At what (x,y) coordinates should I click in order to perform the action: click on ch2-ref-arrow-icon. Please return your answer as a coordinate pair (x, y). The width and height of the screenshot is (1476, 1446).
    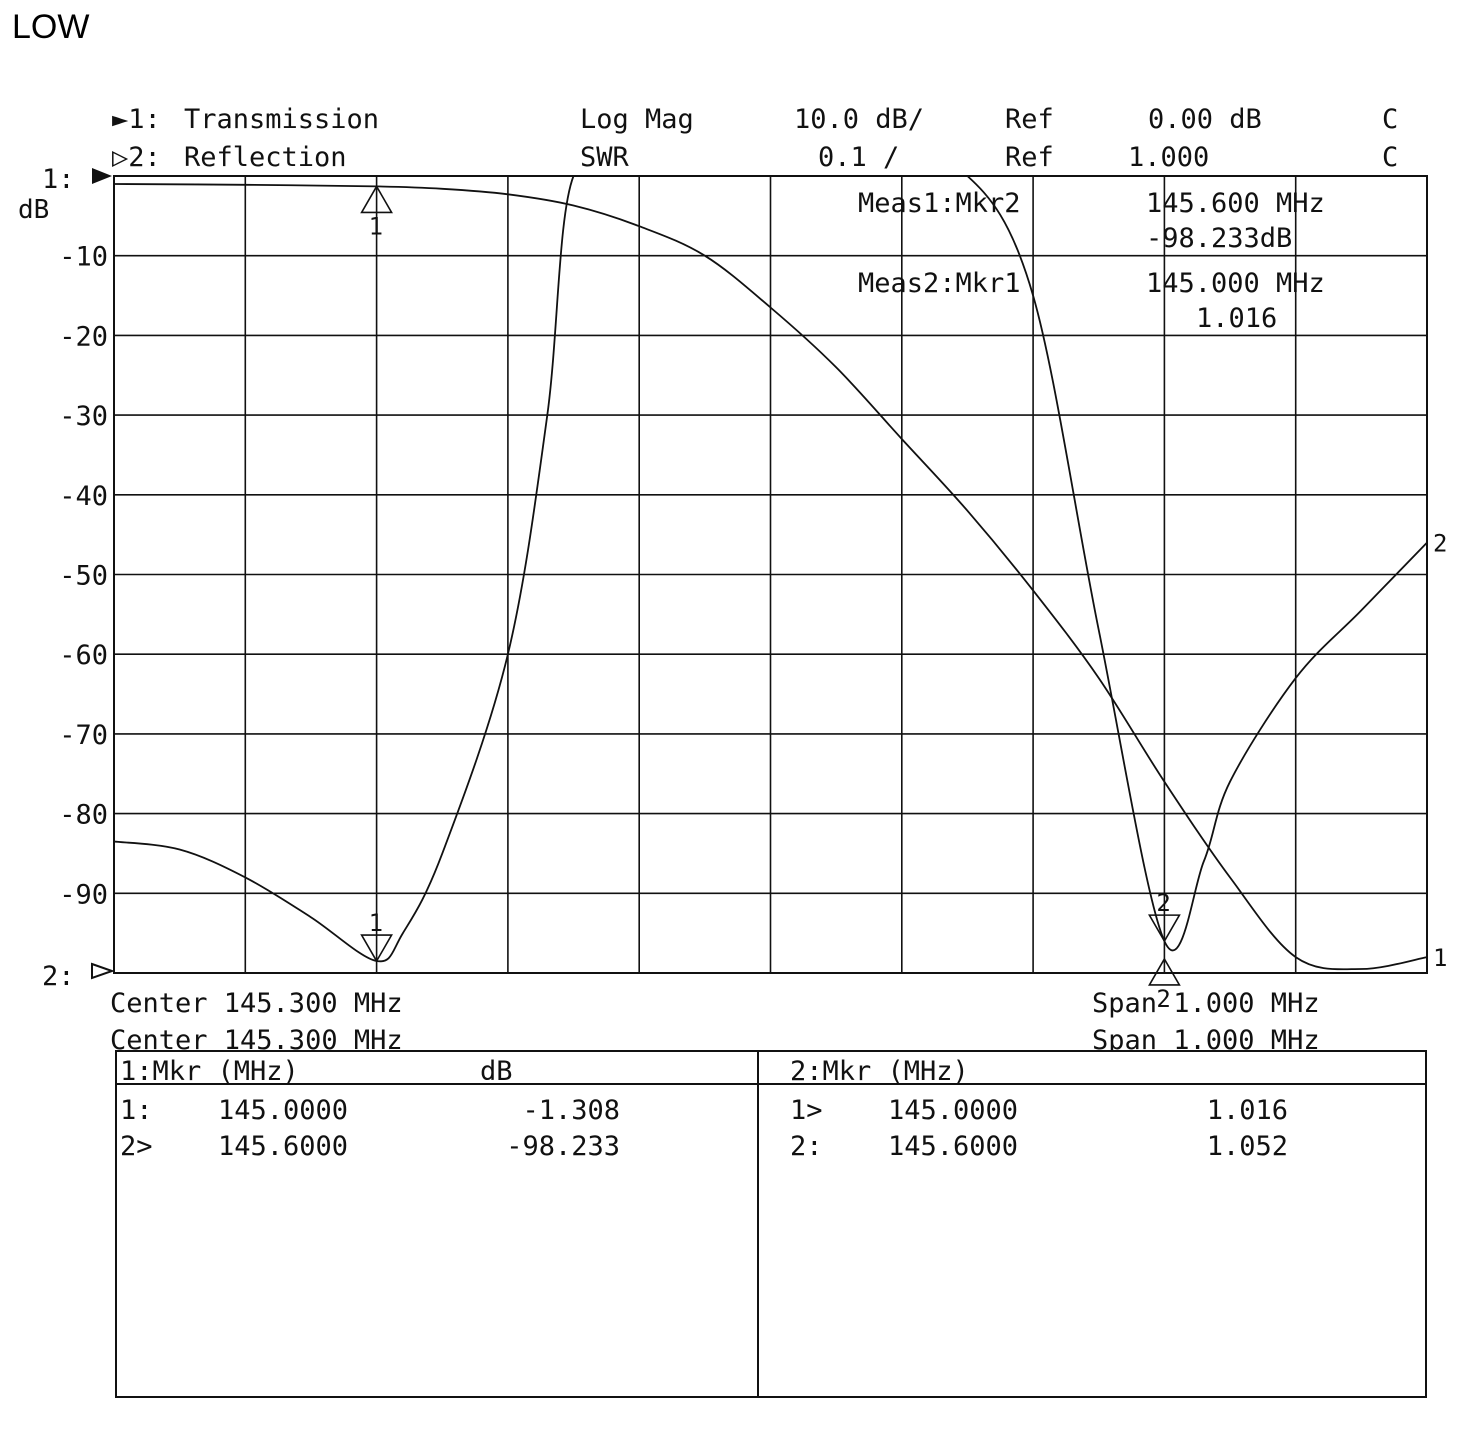
    Looking at the image, I should click on (103, 971).